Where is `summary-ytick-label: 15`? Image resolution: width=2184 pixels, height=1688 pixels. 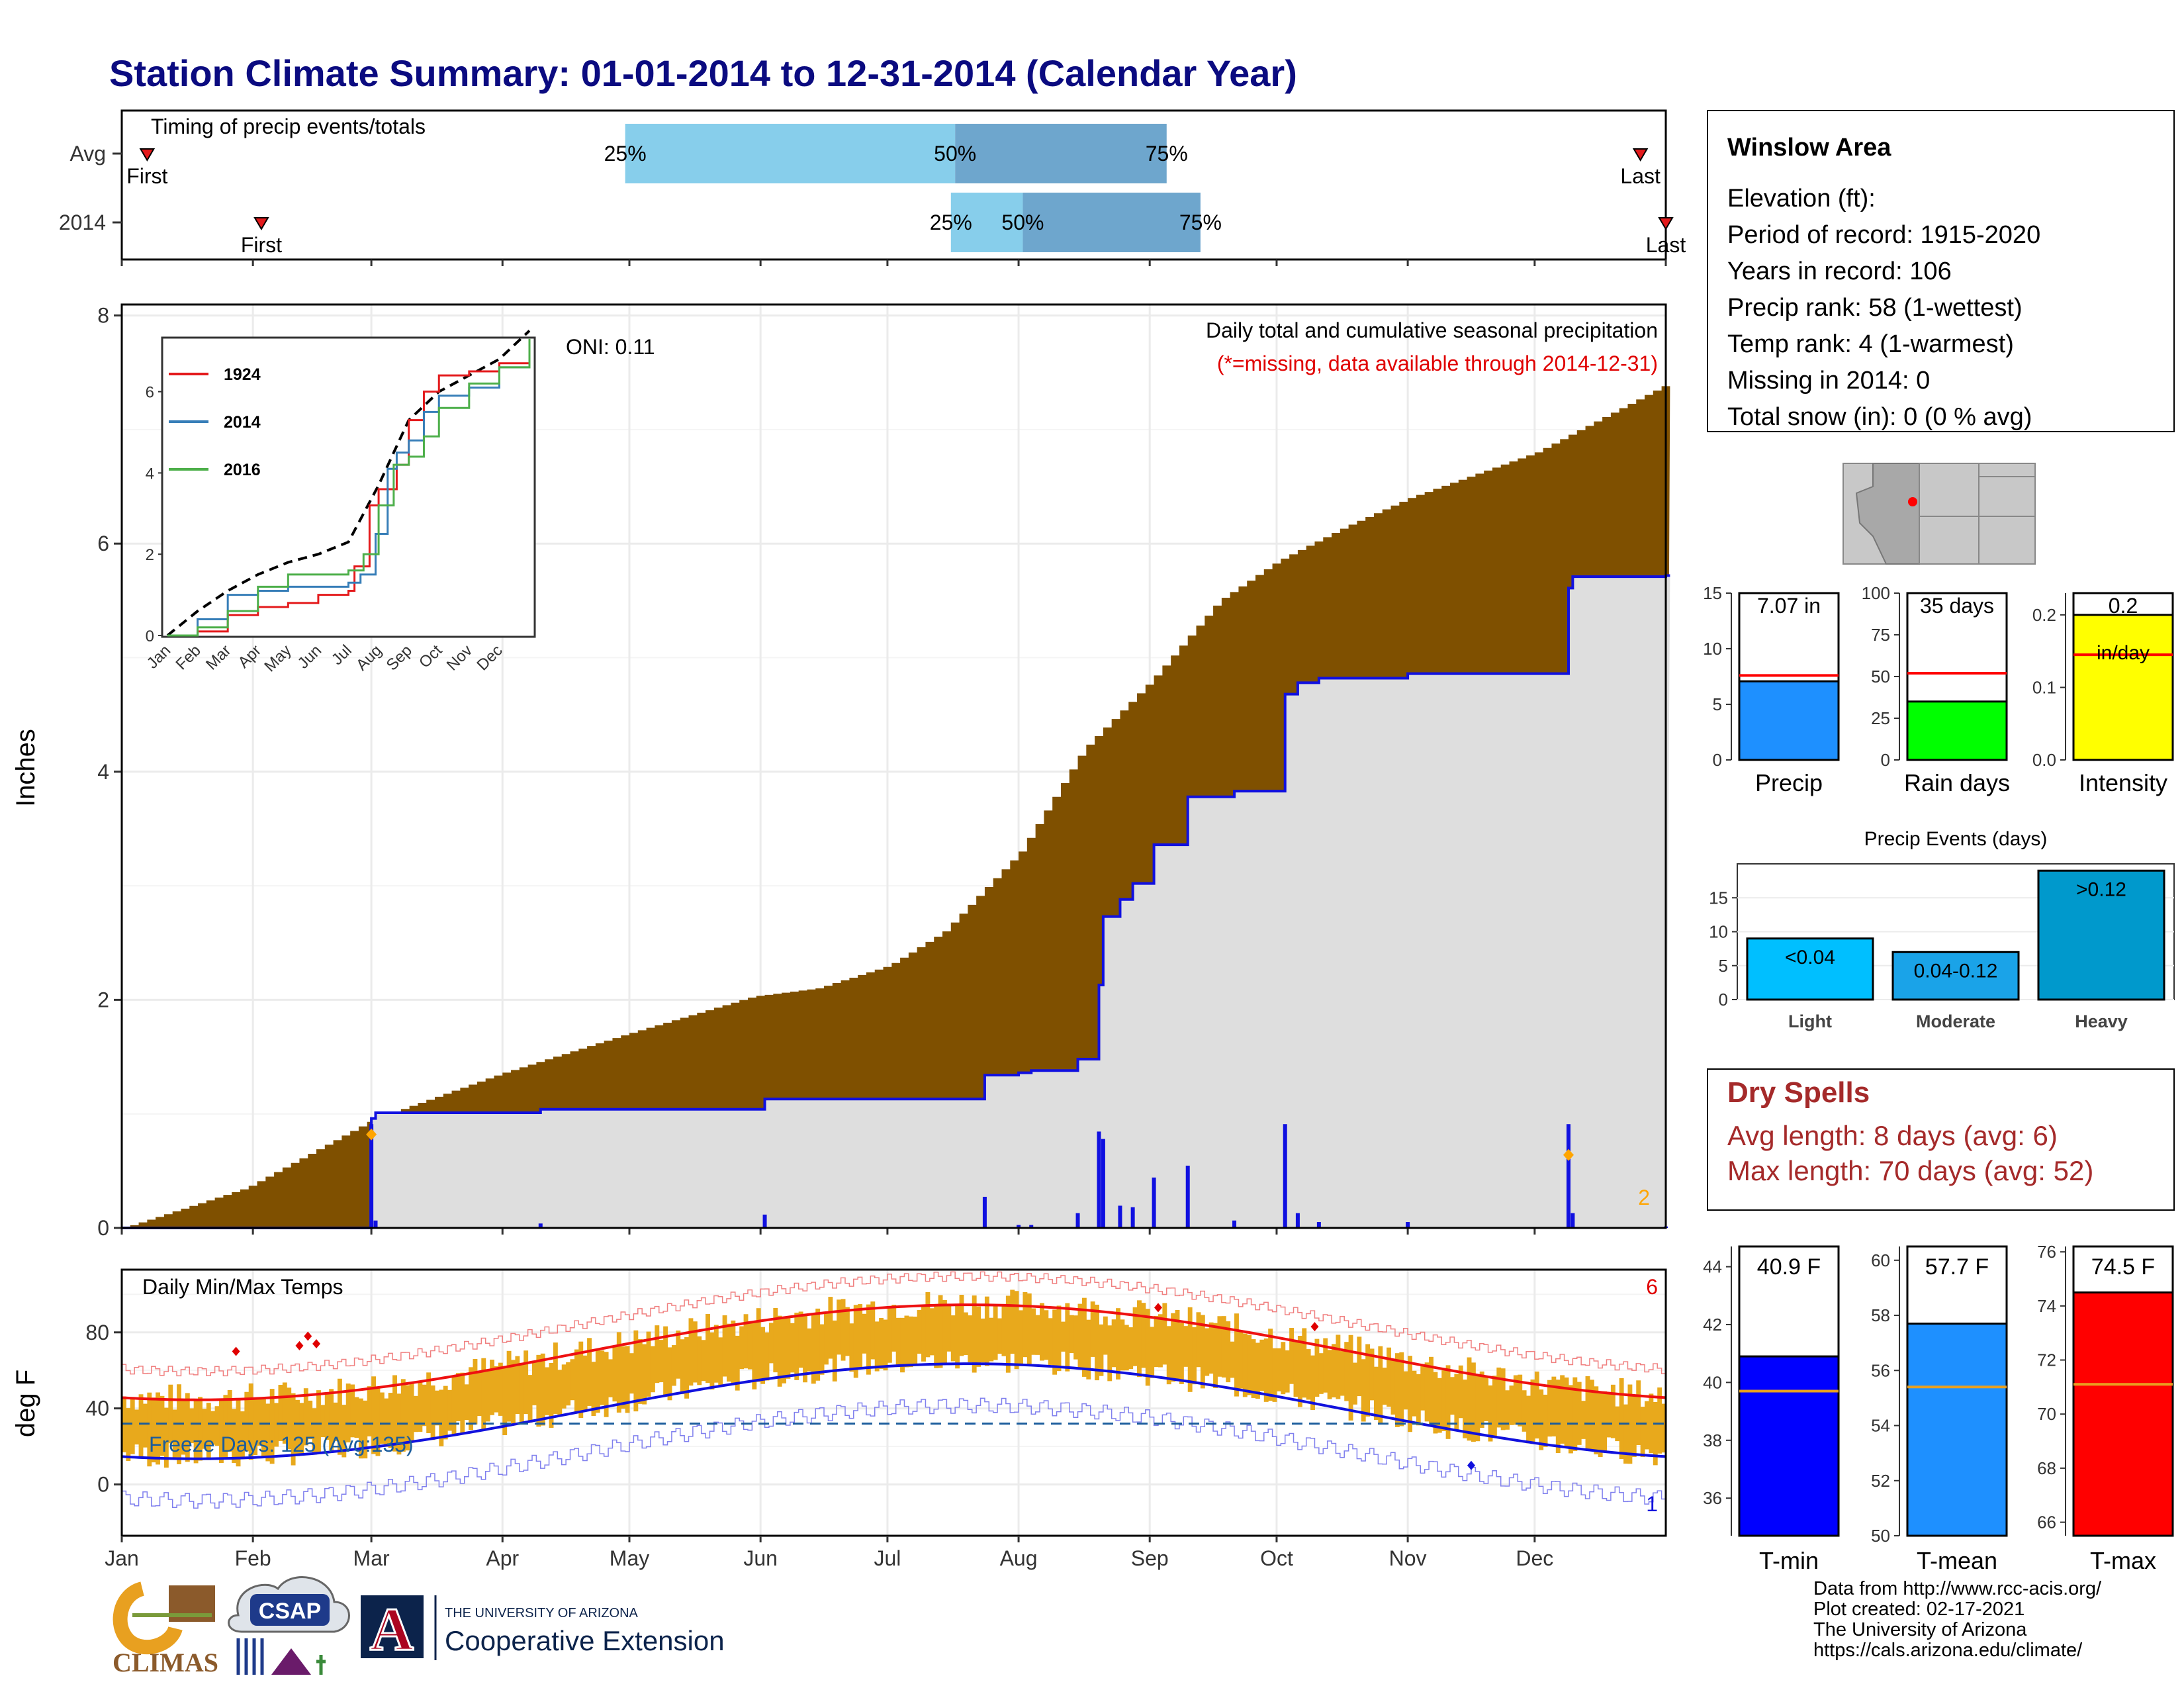 summary-ytick-label: 15 is located at coordinates (1712, 593).